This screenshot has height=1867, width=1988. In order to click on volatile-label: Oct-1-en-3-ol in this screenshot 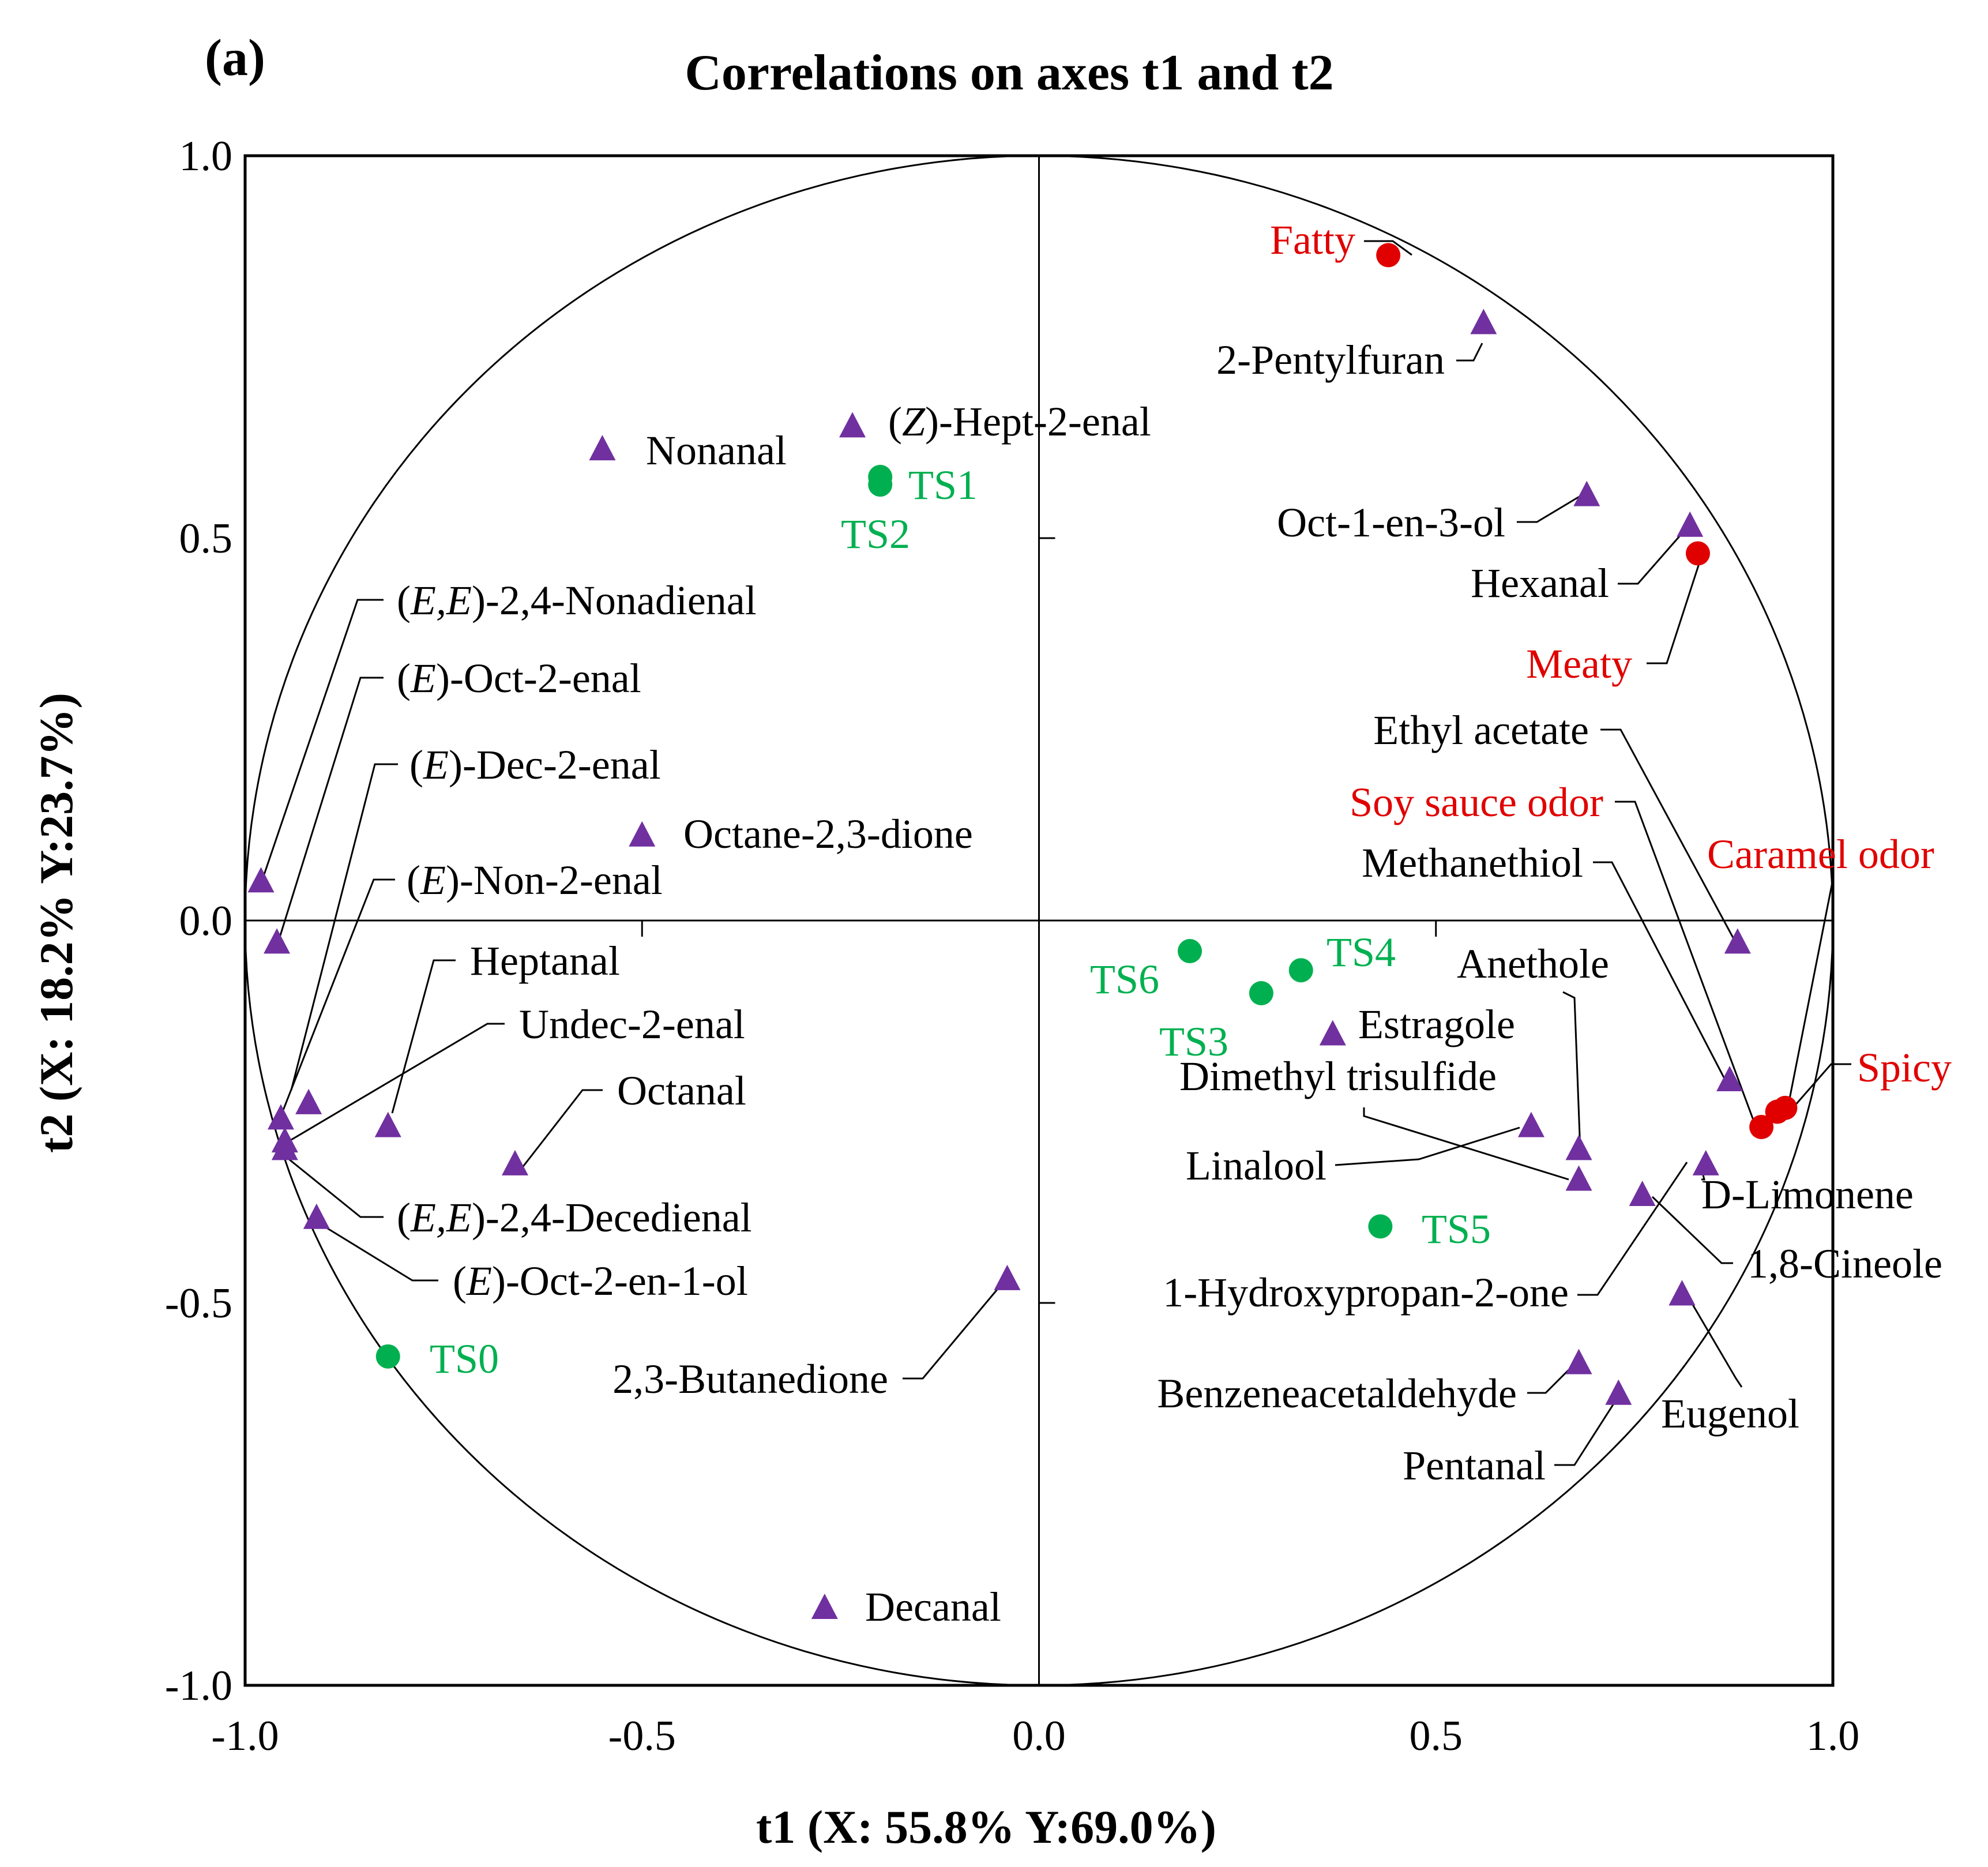, I will do `click(1391, 522)`.